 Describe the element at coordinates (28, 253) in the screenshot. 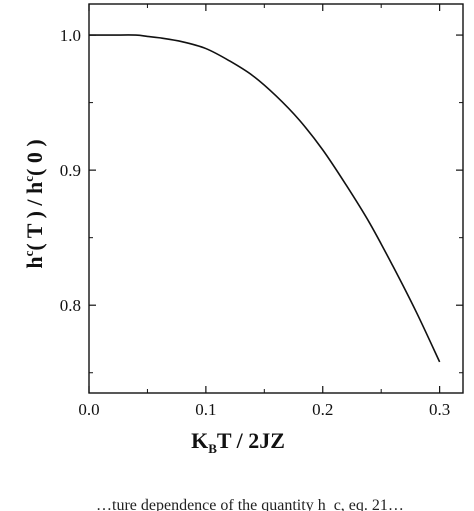

I see `y-axis-label-sup1: c` at that location.